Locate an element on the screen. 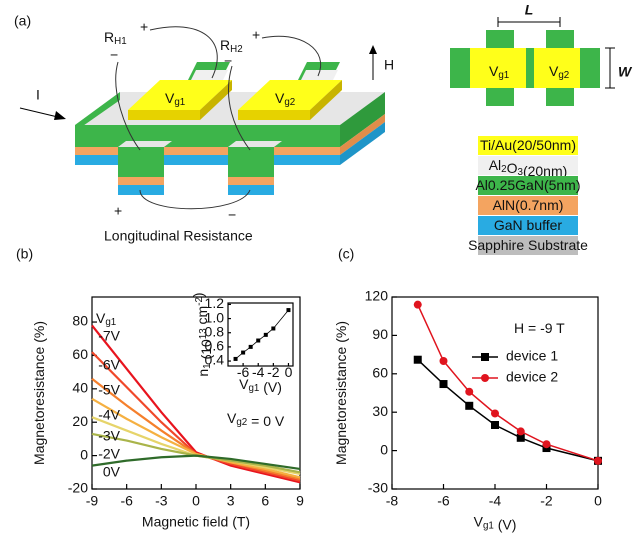 The width and height of the screenshot is (639, 558). text-part: GaN buffer is located at coordinates (528, 225).